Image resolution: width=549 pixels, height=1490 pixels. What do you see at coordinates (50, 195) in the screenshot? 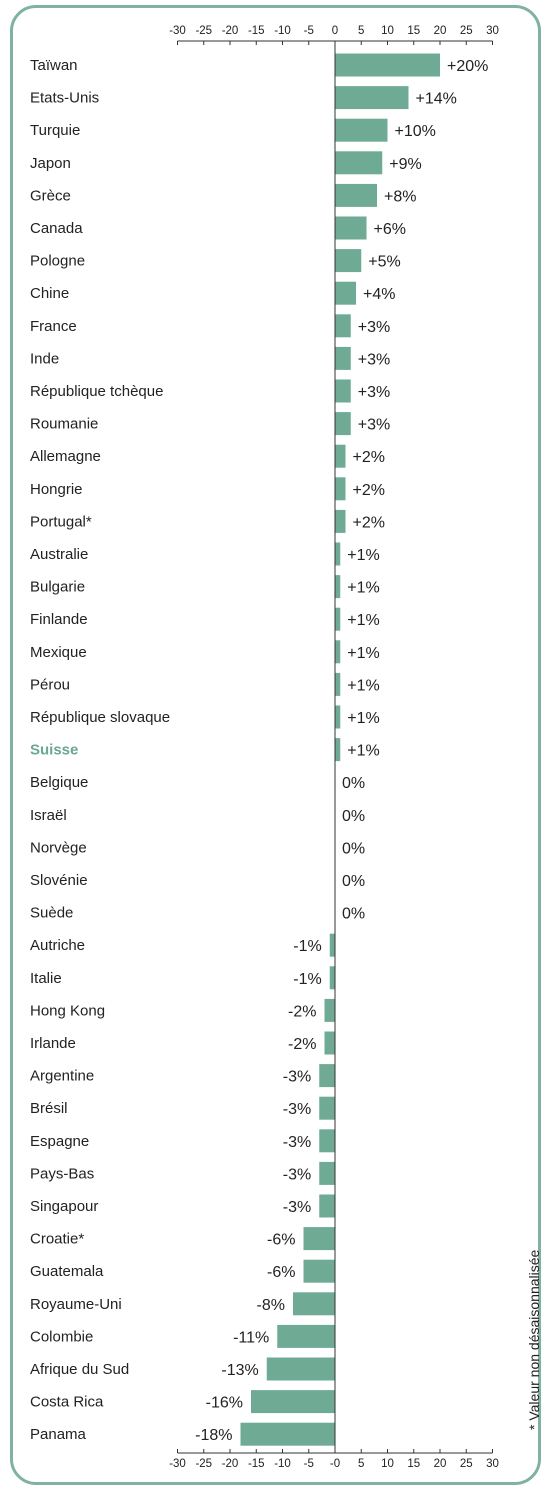
I see `category-label: Grèce` at bounding box center [50, 195].